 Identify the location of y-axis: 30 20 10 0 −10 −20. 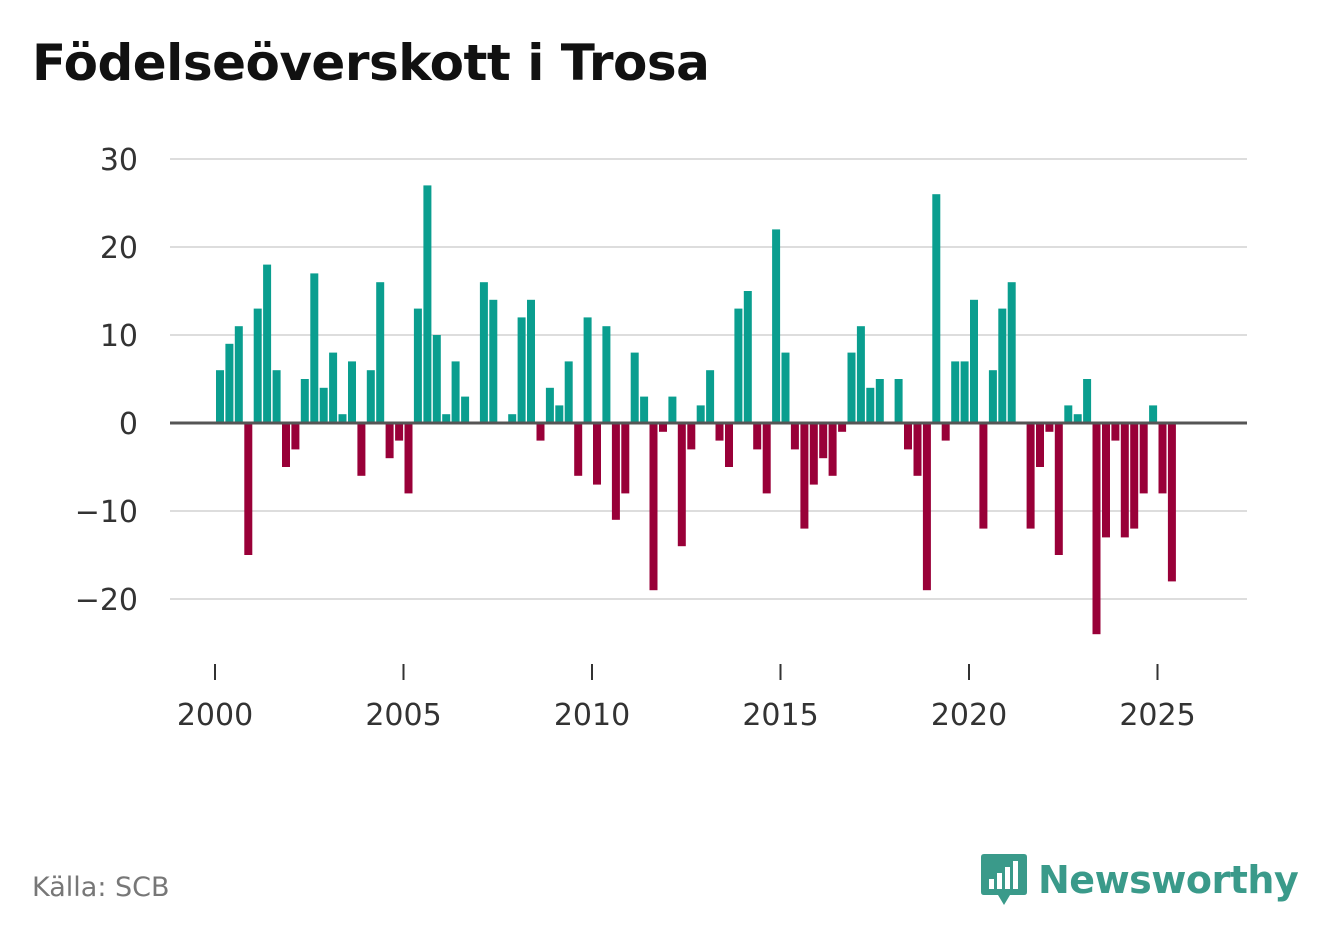
(106, 380).